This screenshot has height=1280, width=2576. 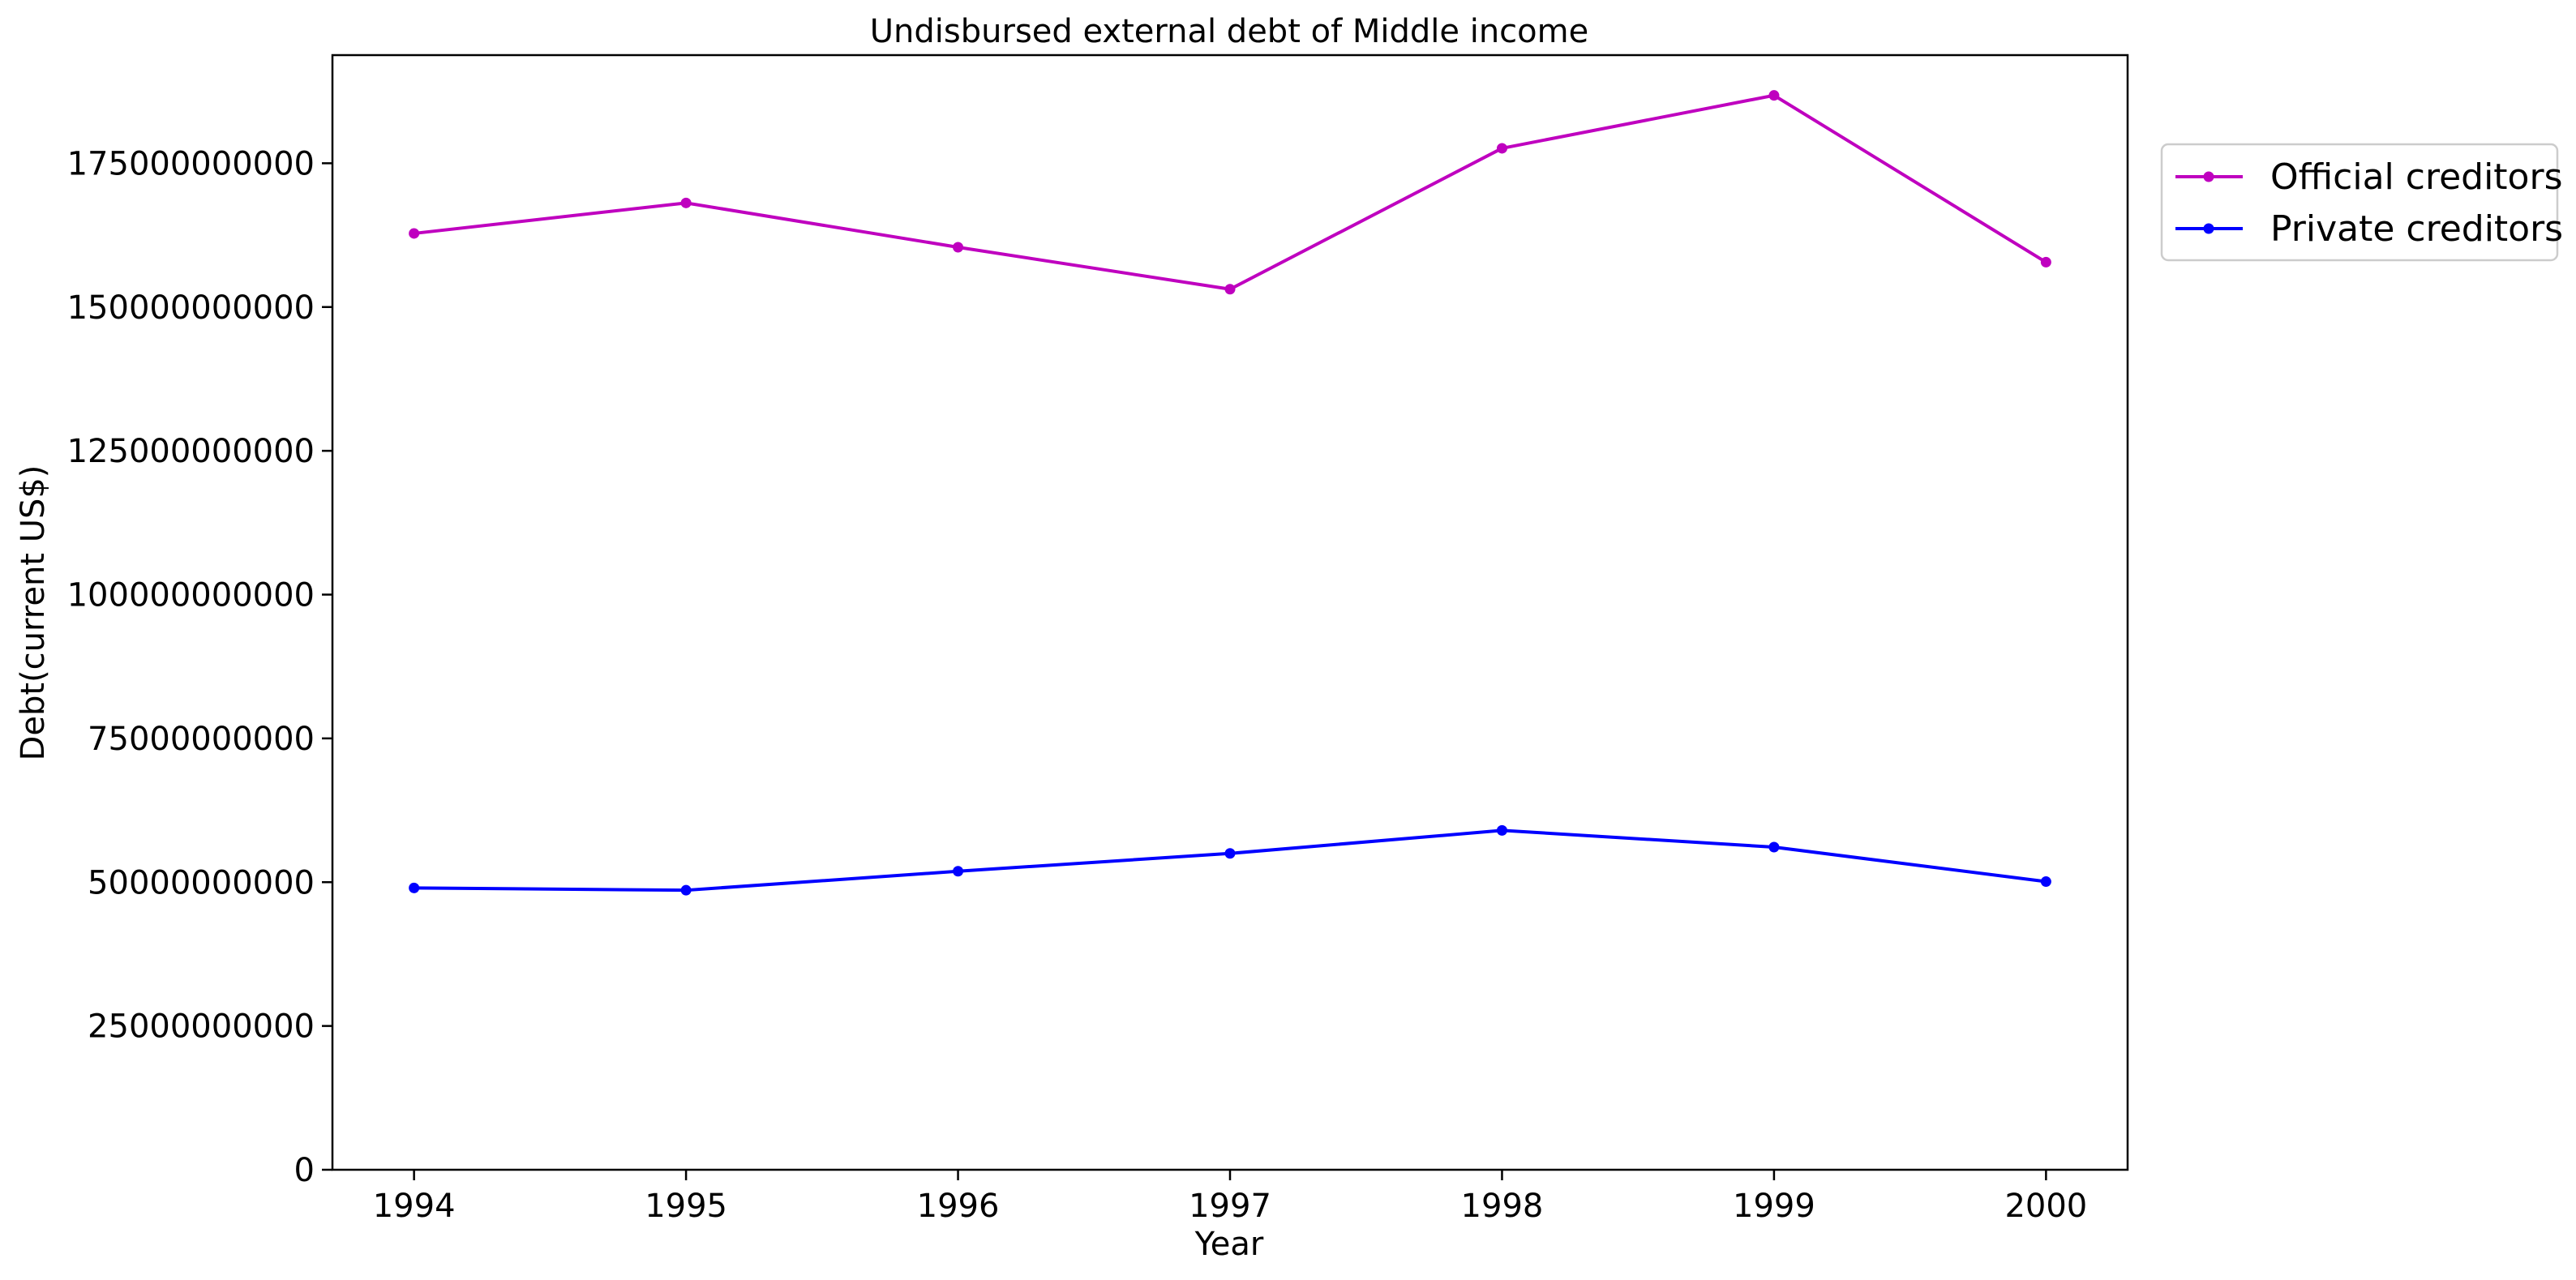 I want to click on y-tick-label: 25000000000, so click(x=201, y=1027).